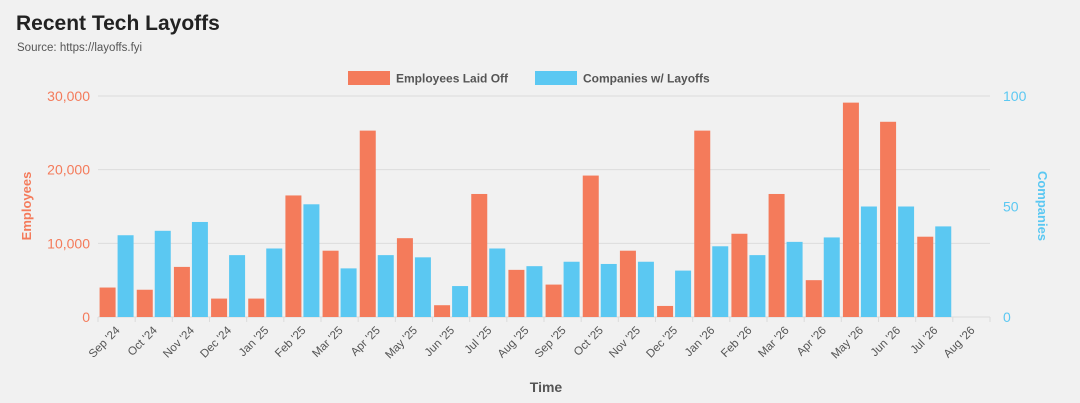 The height and width of the screenshot is (403, 1080). Describe the element at coordinates (1015, 96) in the screenshot. I see `y-tick-label-right: 100` at that location.